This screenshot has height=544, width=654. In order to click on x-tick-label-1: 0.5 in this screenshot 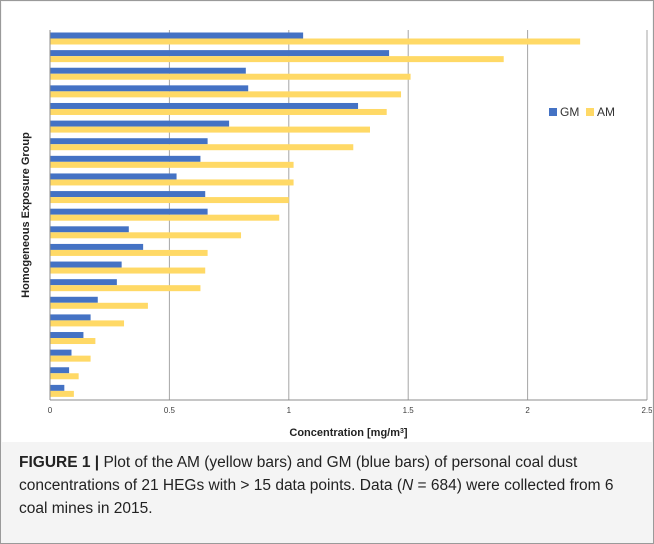, I will do `click(170, 410)`.